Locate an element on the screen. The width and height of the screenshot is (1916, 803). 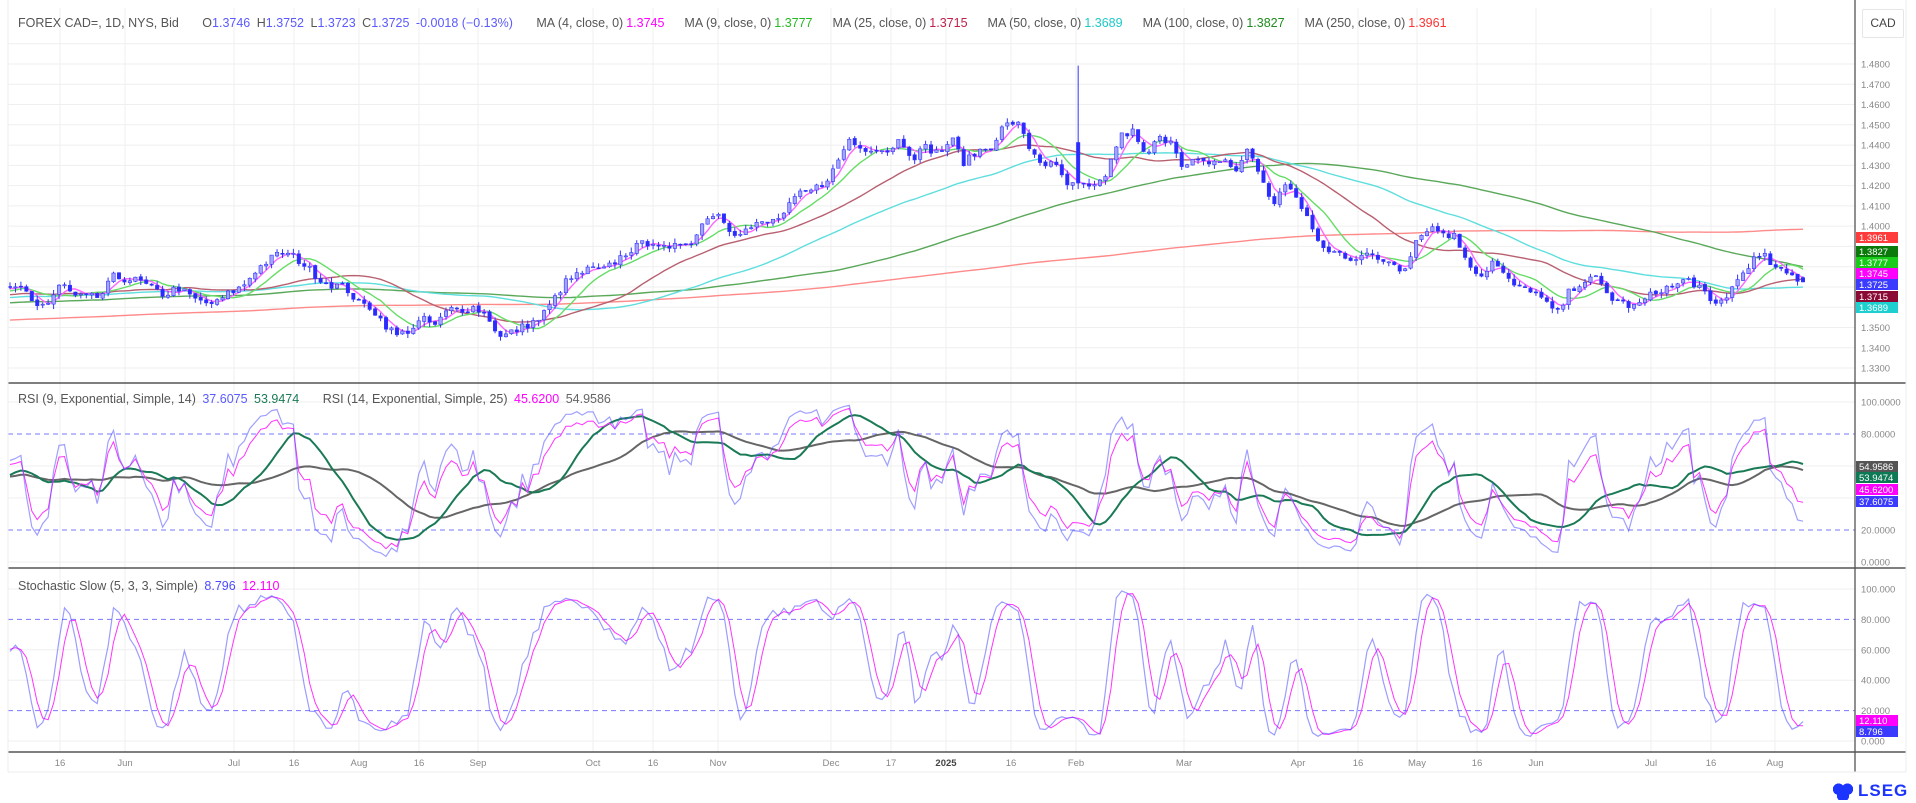
ma-250-value: 1.3961 is located at coordinates (1427, 23).